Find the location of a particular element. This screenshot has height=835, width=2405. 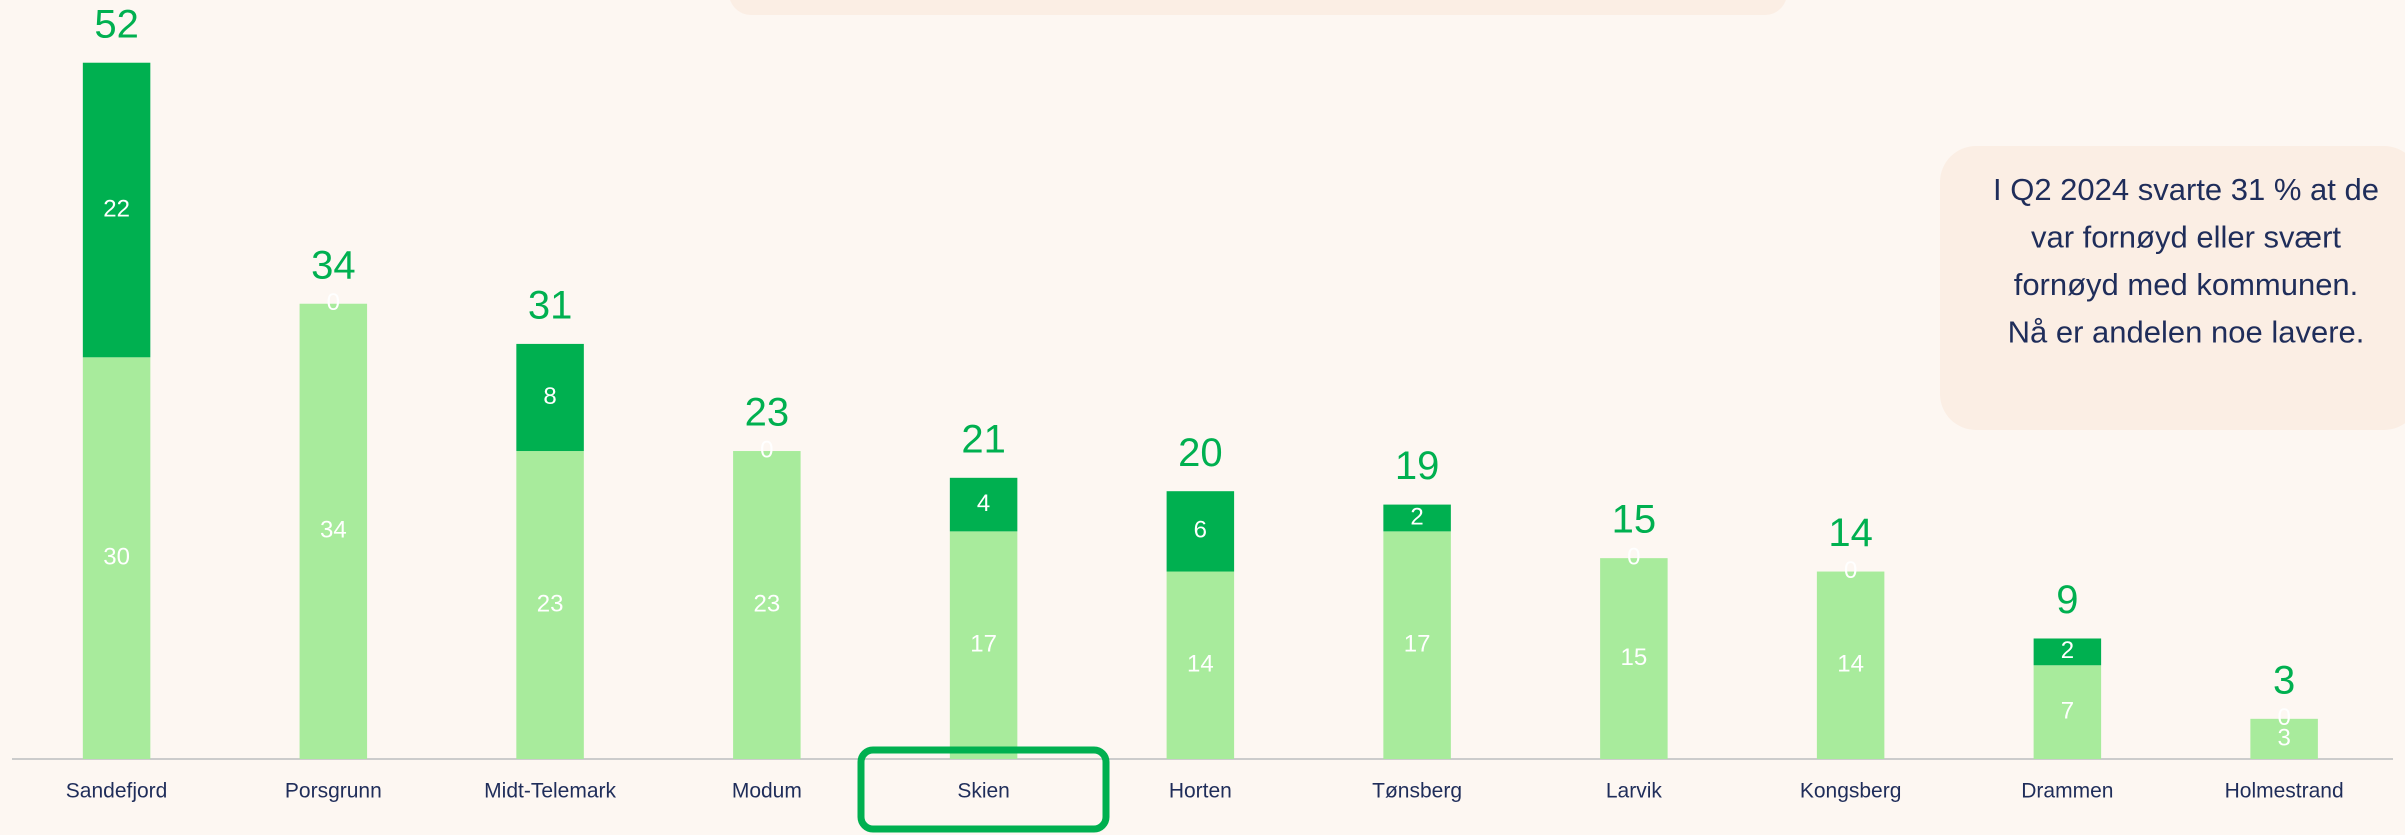

category-label: Modum is located at coordinates (767, 791).